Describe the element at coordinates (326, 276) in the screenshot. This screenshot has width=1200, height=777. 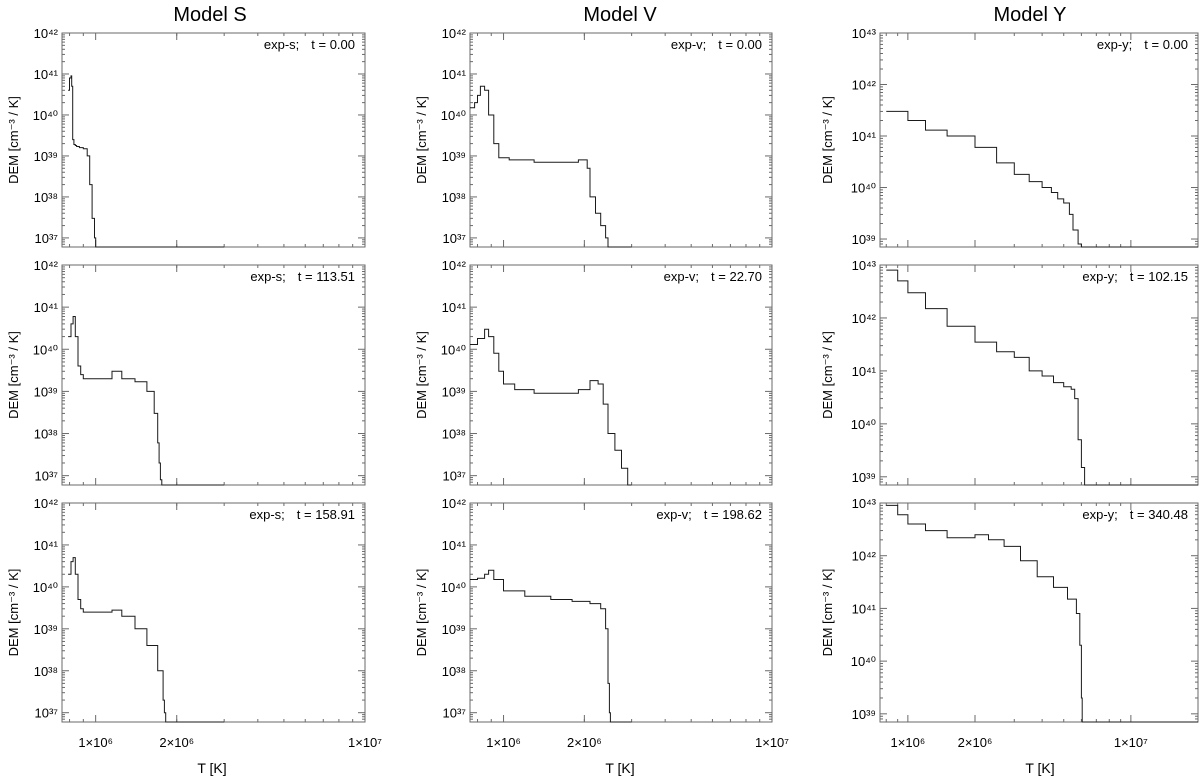
I see `time-label: t = 113.51` at that location.